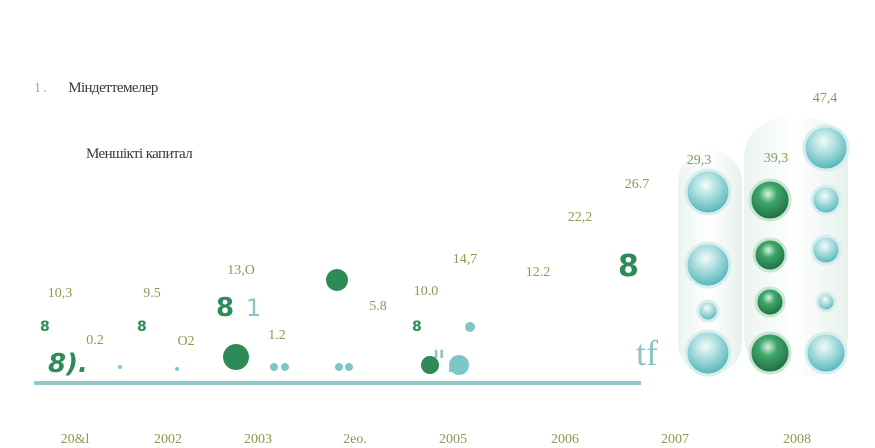 This screenshot has height=448, width=875. Describe the element at coordinates (443, 362) in the screenshot. I see `glyph-fragment: ".` at that location.